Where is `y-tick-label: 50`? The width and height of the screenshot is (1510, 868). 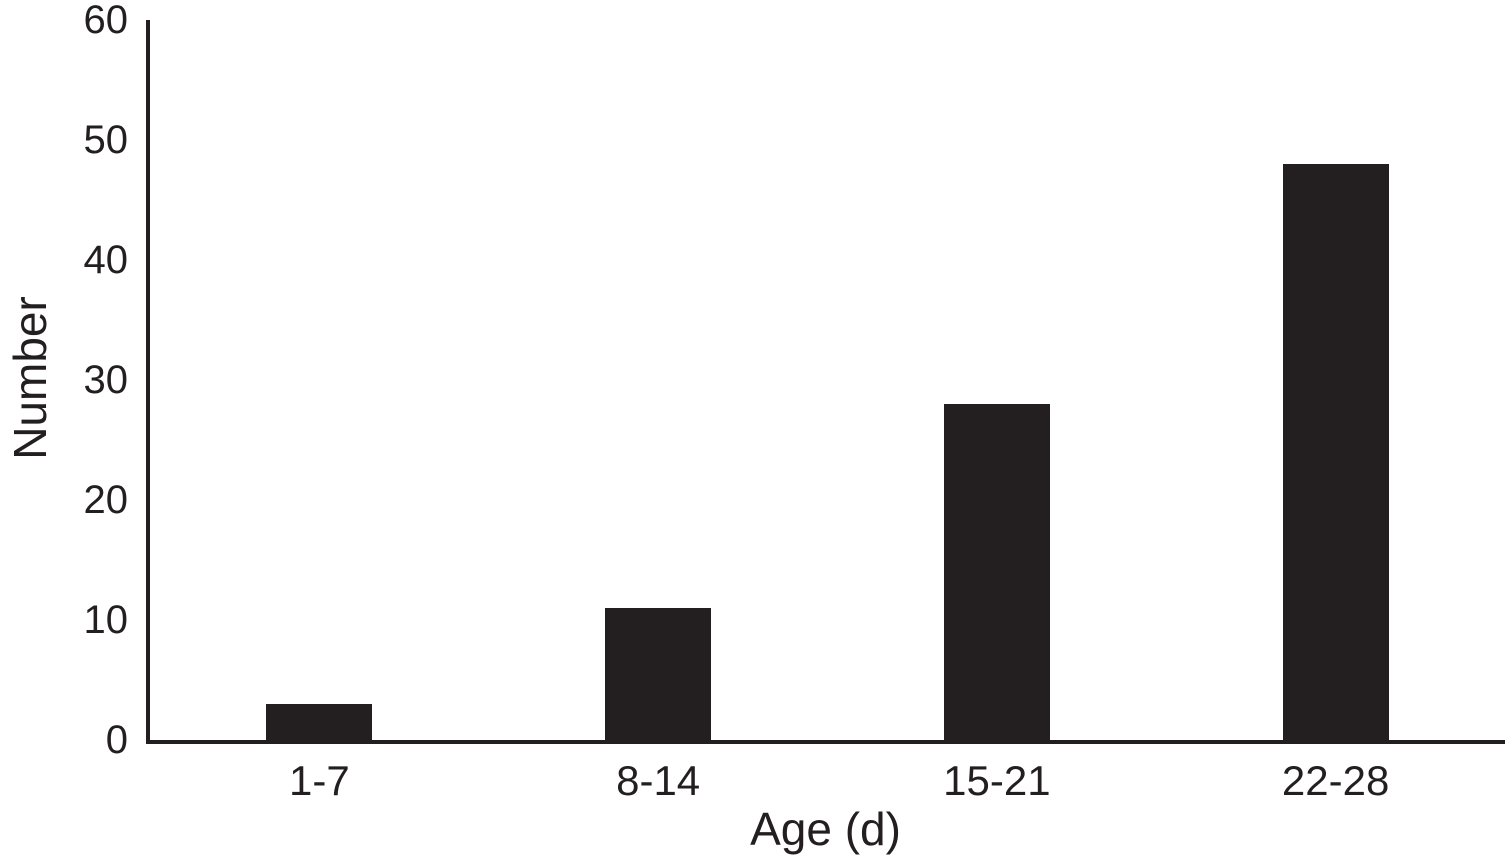
y-tick-label: 50 is located at coordinates (106, 140).